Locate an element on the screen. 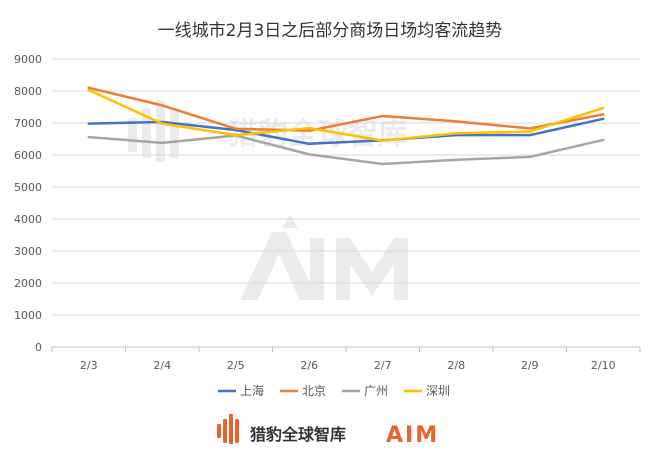  legend-label: 上海 is located at coordinates (252, 390).